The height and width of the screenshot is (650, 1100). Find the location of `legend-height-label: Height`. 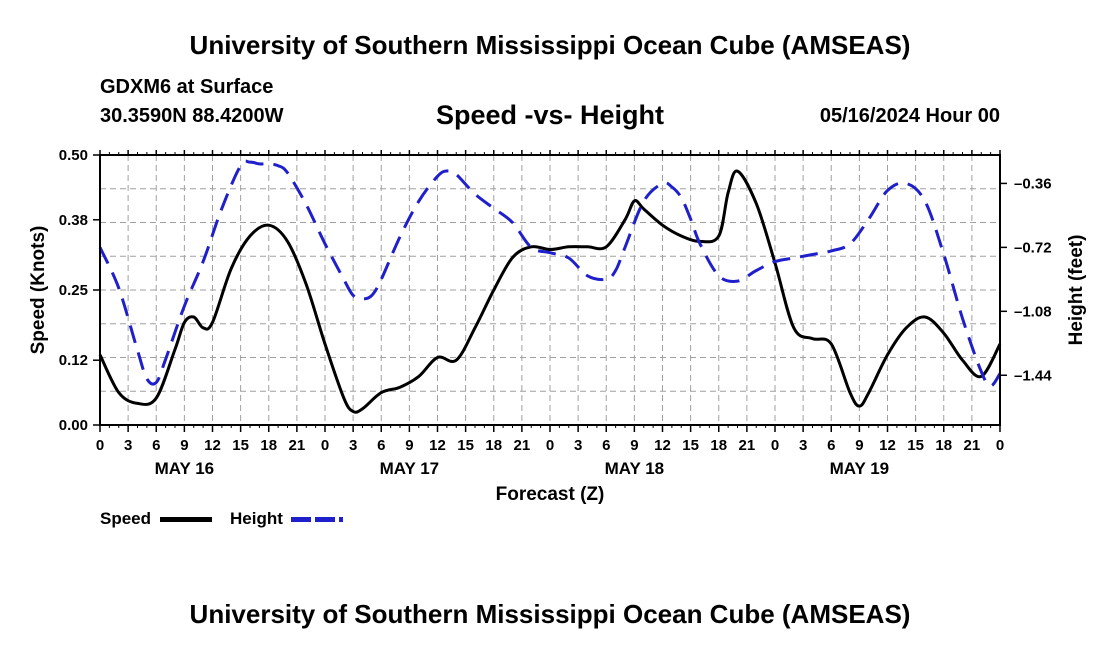

legend-height-label: Height is located at coordinates (256, 518).